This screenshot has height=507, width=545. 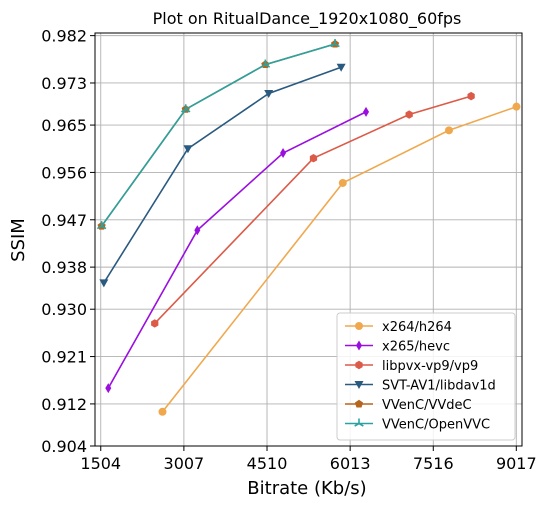 I want to click on y-tick-label: 0.921, so click(x=64, y=357).